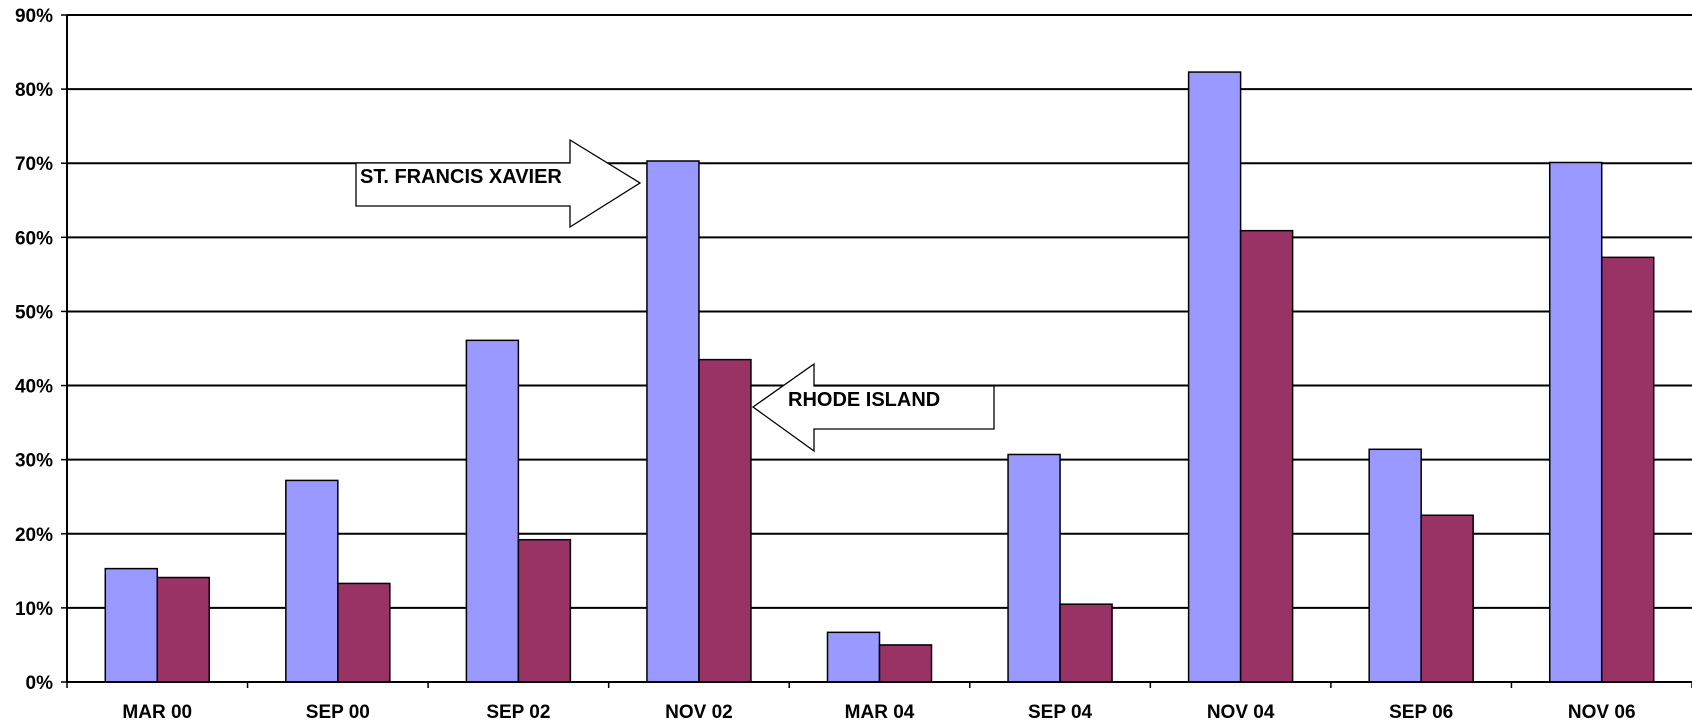 The image size is (1692, 726). I want to click on y-tick-label: 20%, so click(34, 535).